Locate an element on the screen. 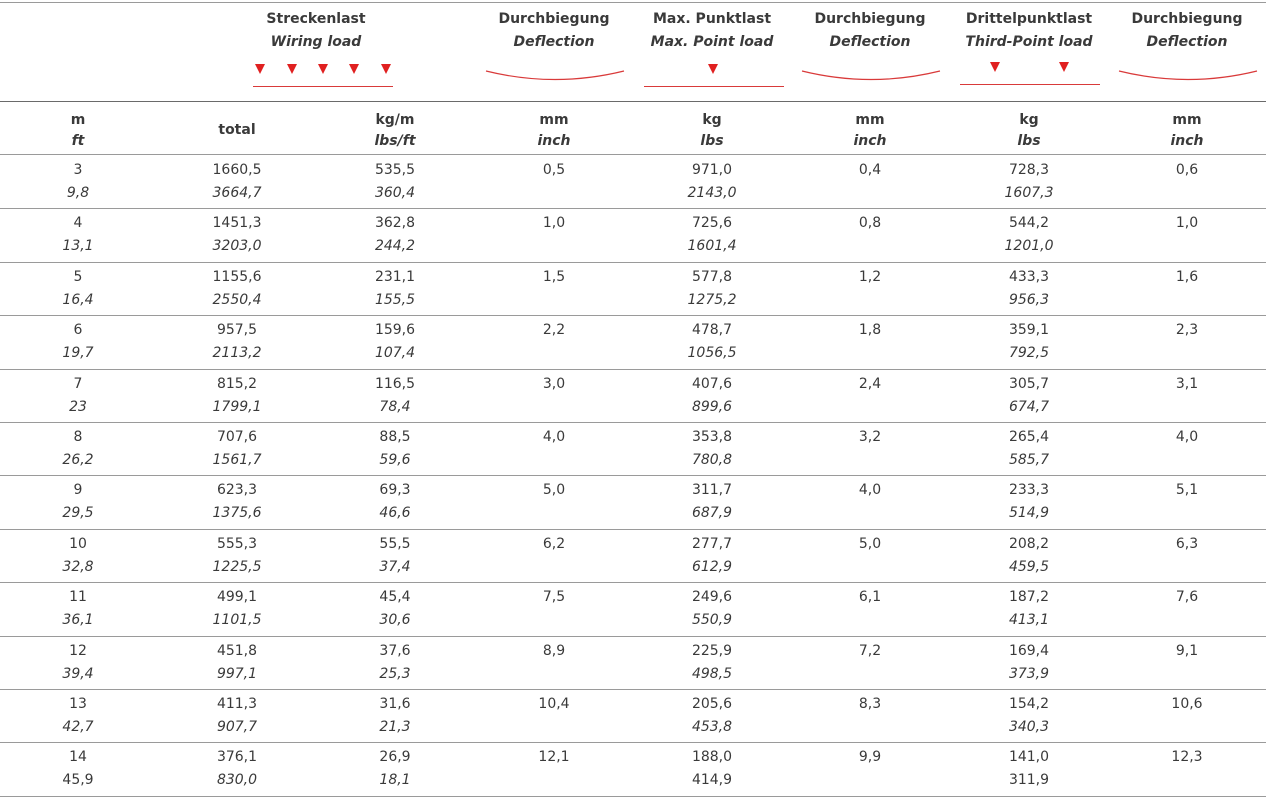 The image size is (1266, 797). table-cell-lbsft: 21,3 is located at coordinates (395, 727).